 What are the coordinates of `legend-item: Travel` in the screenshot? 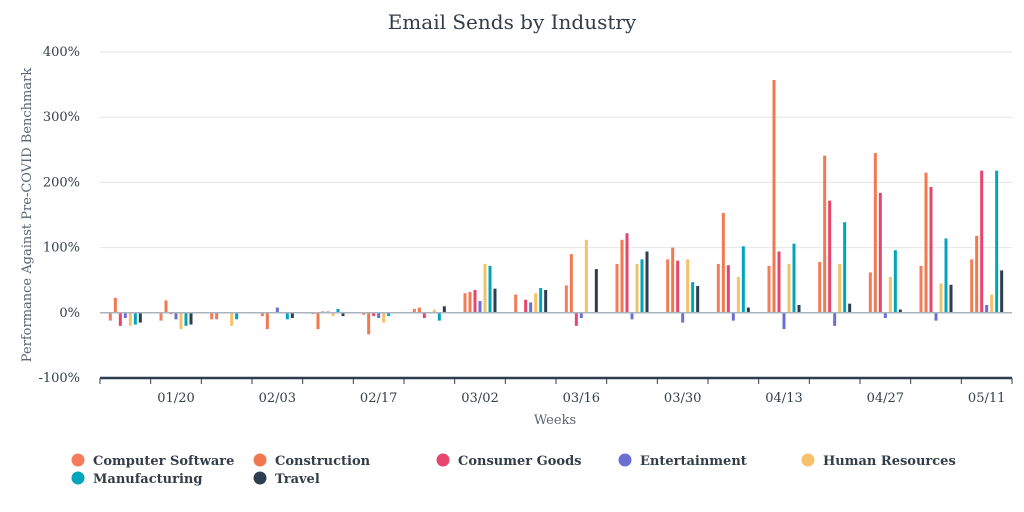 It's located at (286, 479).